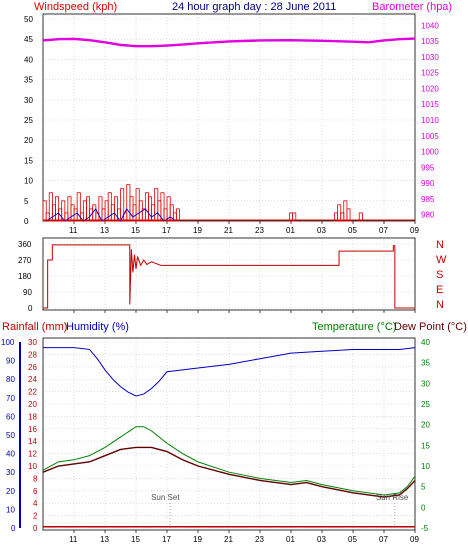 The width and height of the screenshot is (468, 560). What do you see at coordinates (28, 100) in the screenshot?
I see `windspeed-tick-label: 30` at bounding box center [28, 100].